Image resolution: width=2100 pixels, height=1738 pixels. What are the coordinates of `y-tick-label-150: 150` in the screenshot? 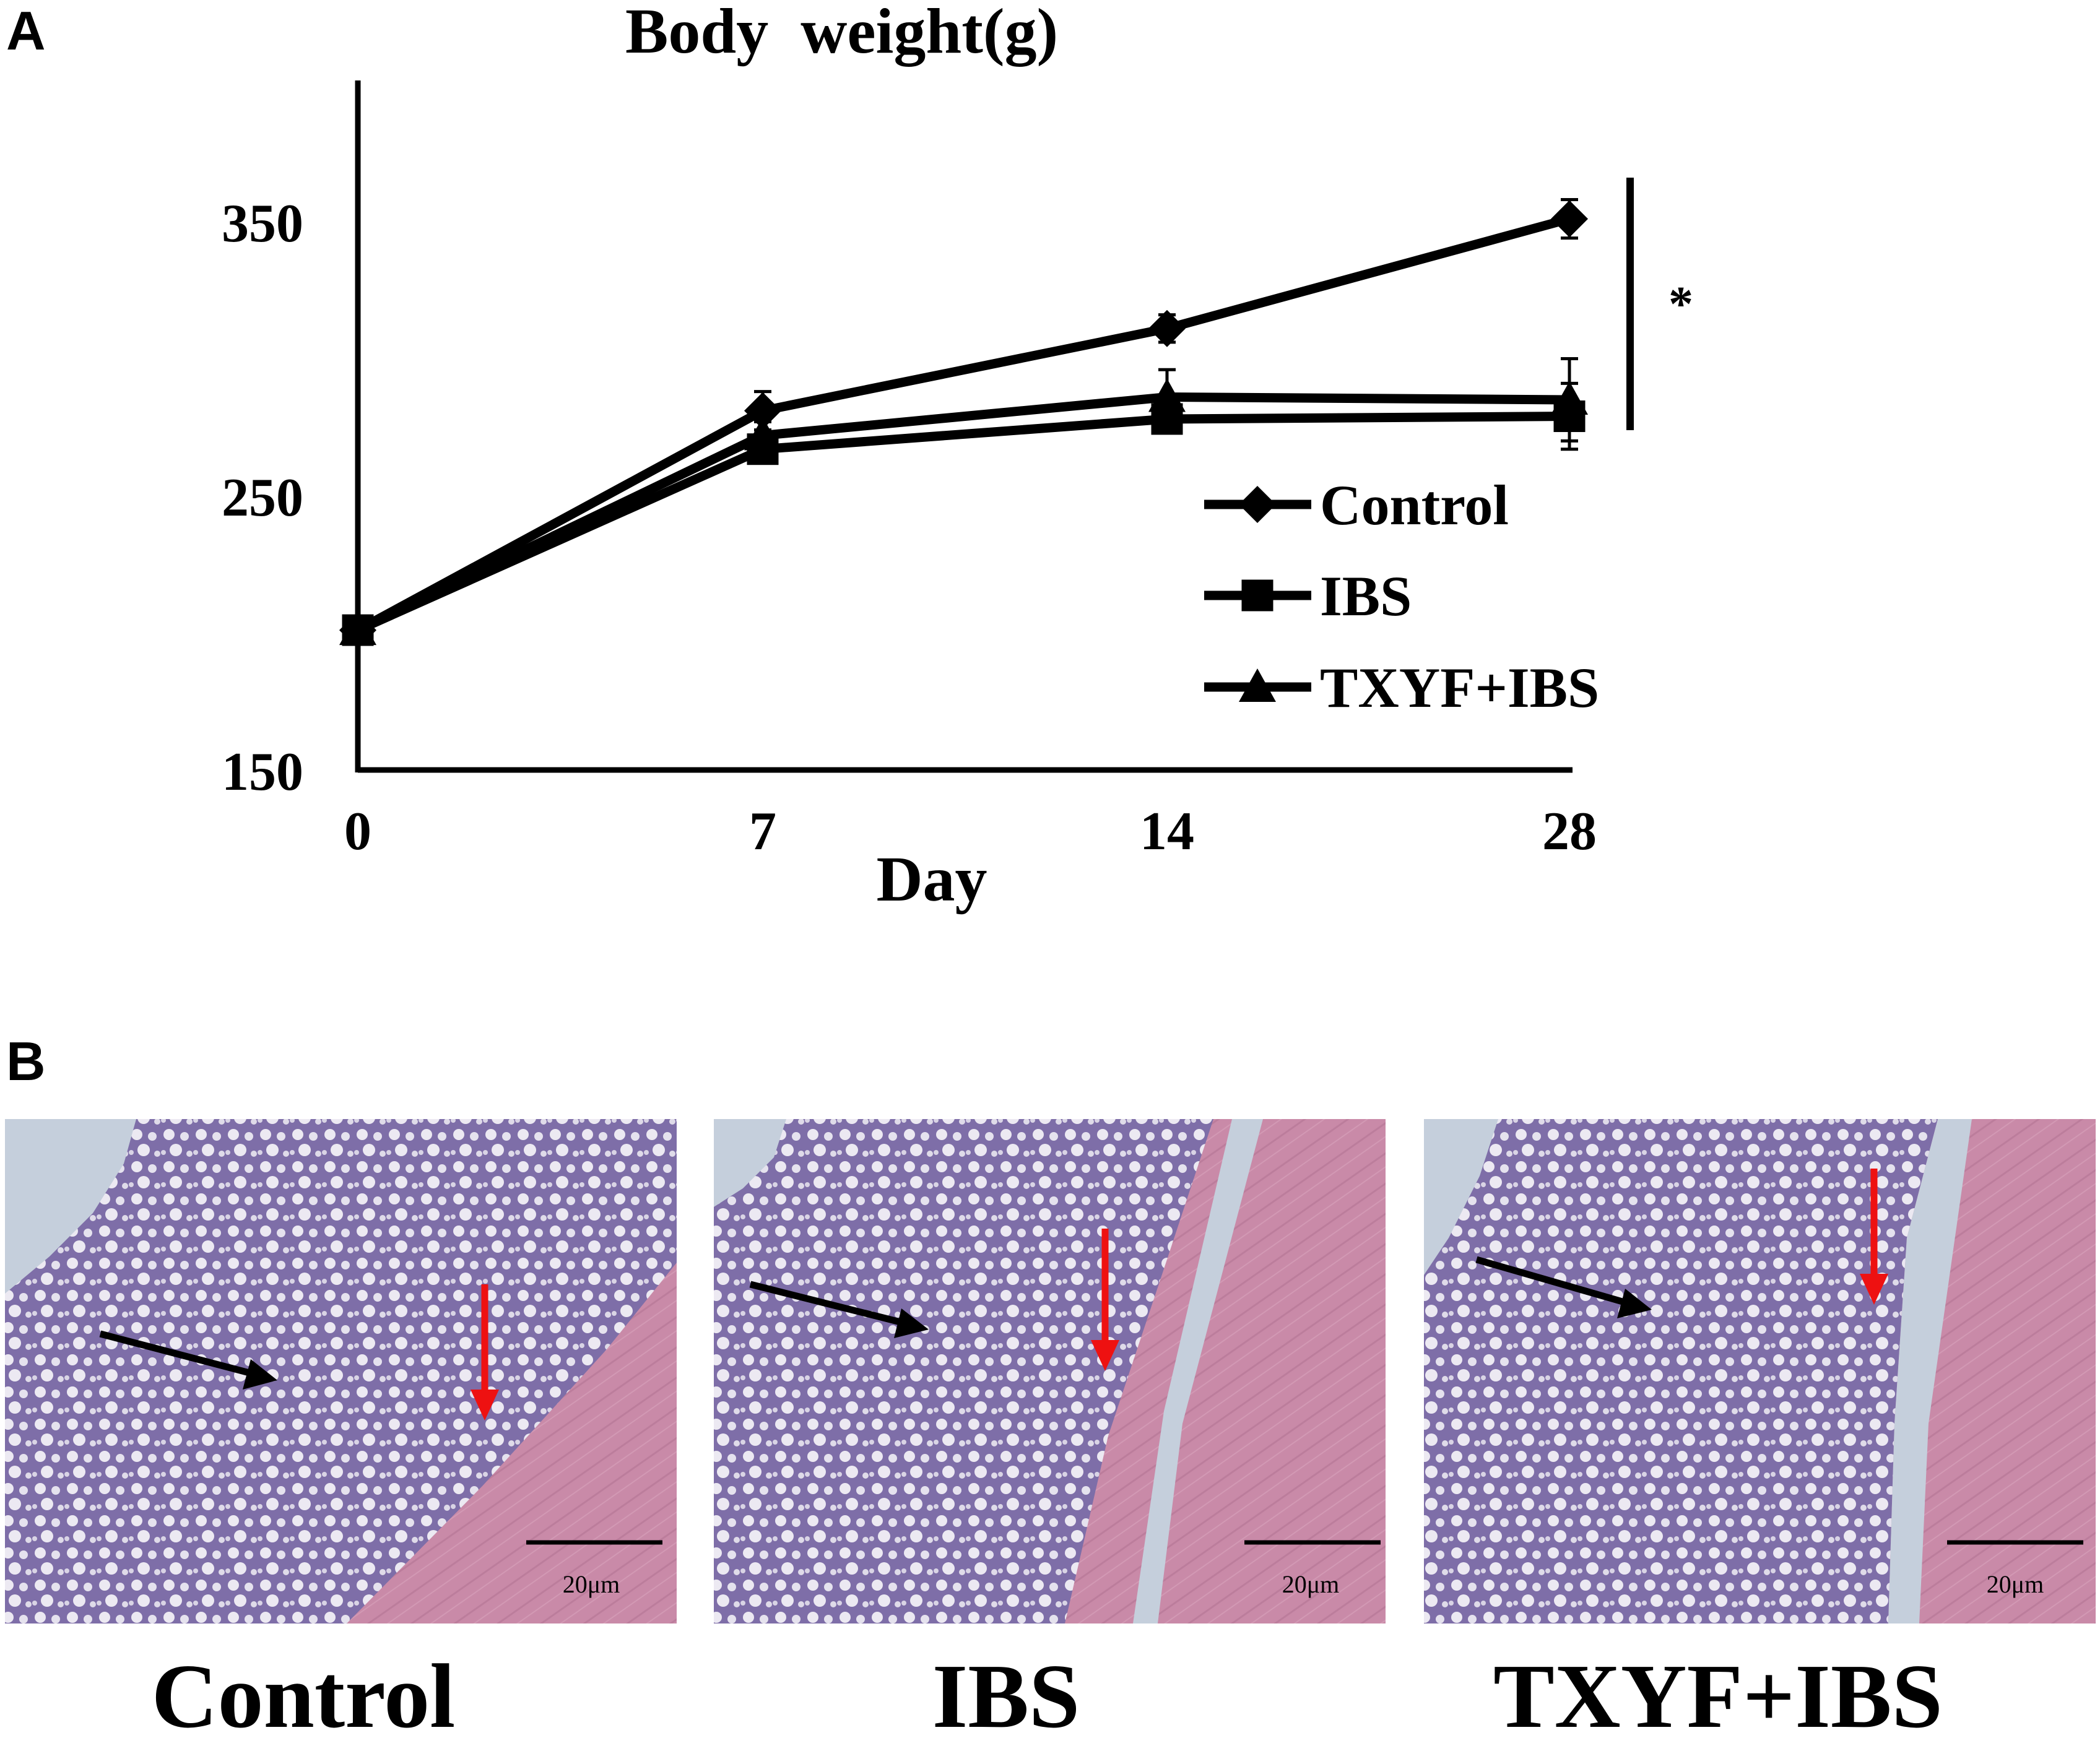 It's located at (262, 772).